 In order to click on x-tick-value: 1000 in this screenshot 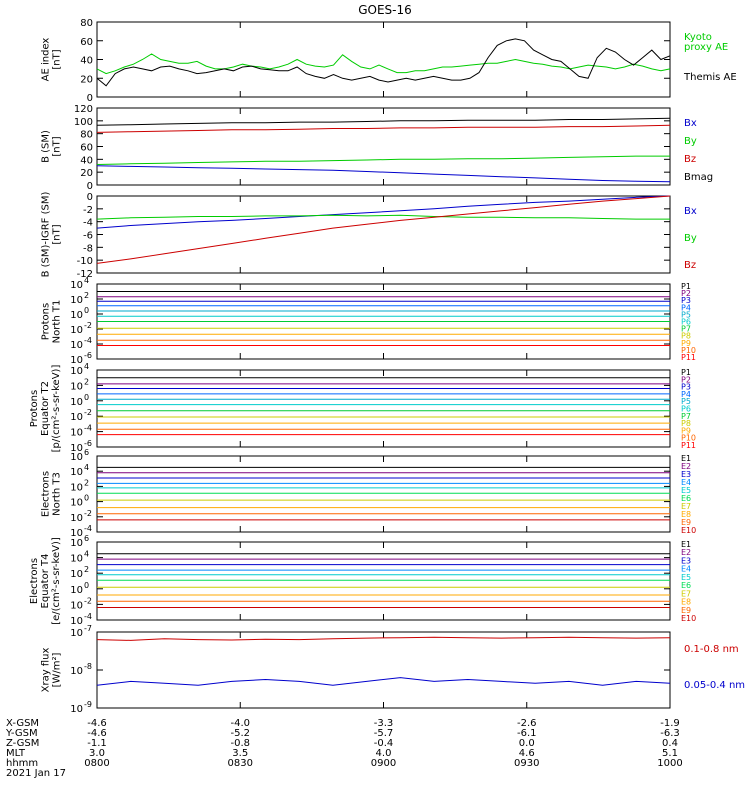, I will do `click(669, 763)`.